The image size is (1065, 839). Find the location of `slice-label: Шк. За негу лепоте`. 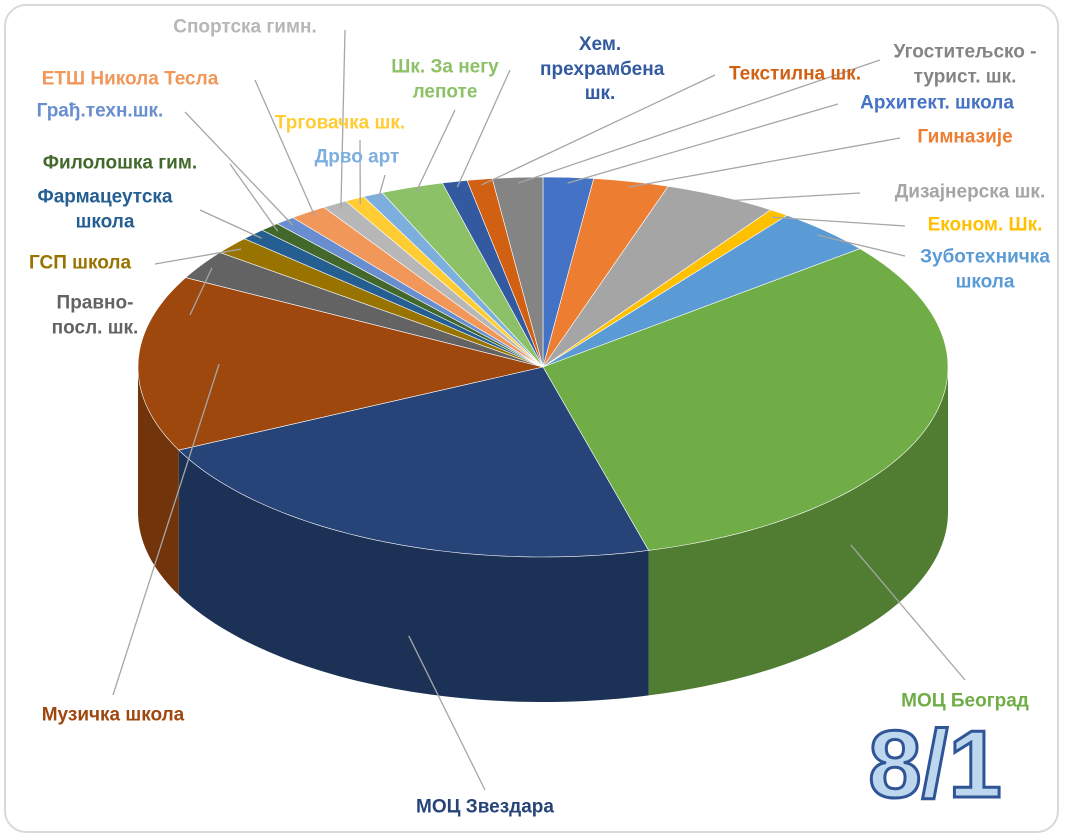

slice-label: Шк. За негу лепоте is located at coordinates (445, 79).